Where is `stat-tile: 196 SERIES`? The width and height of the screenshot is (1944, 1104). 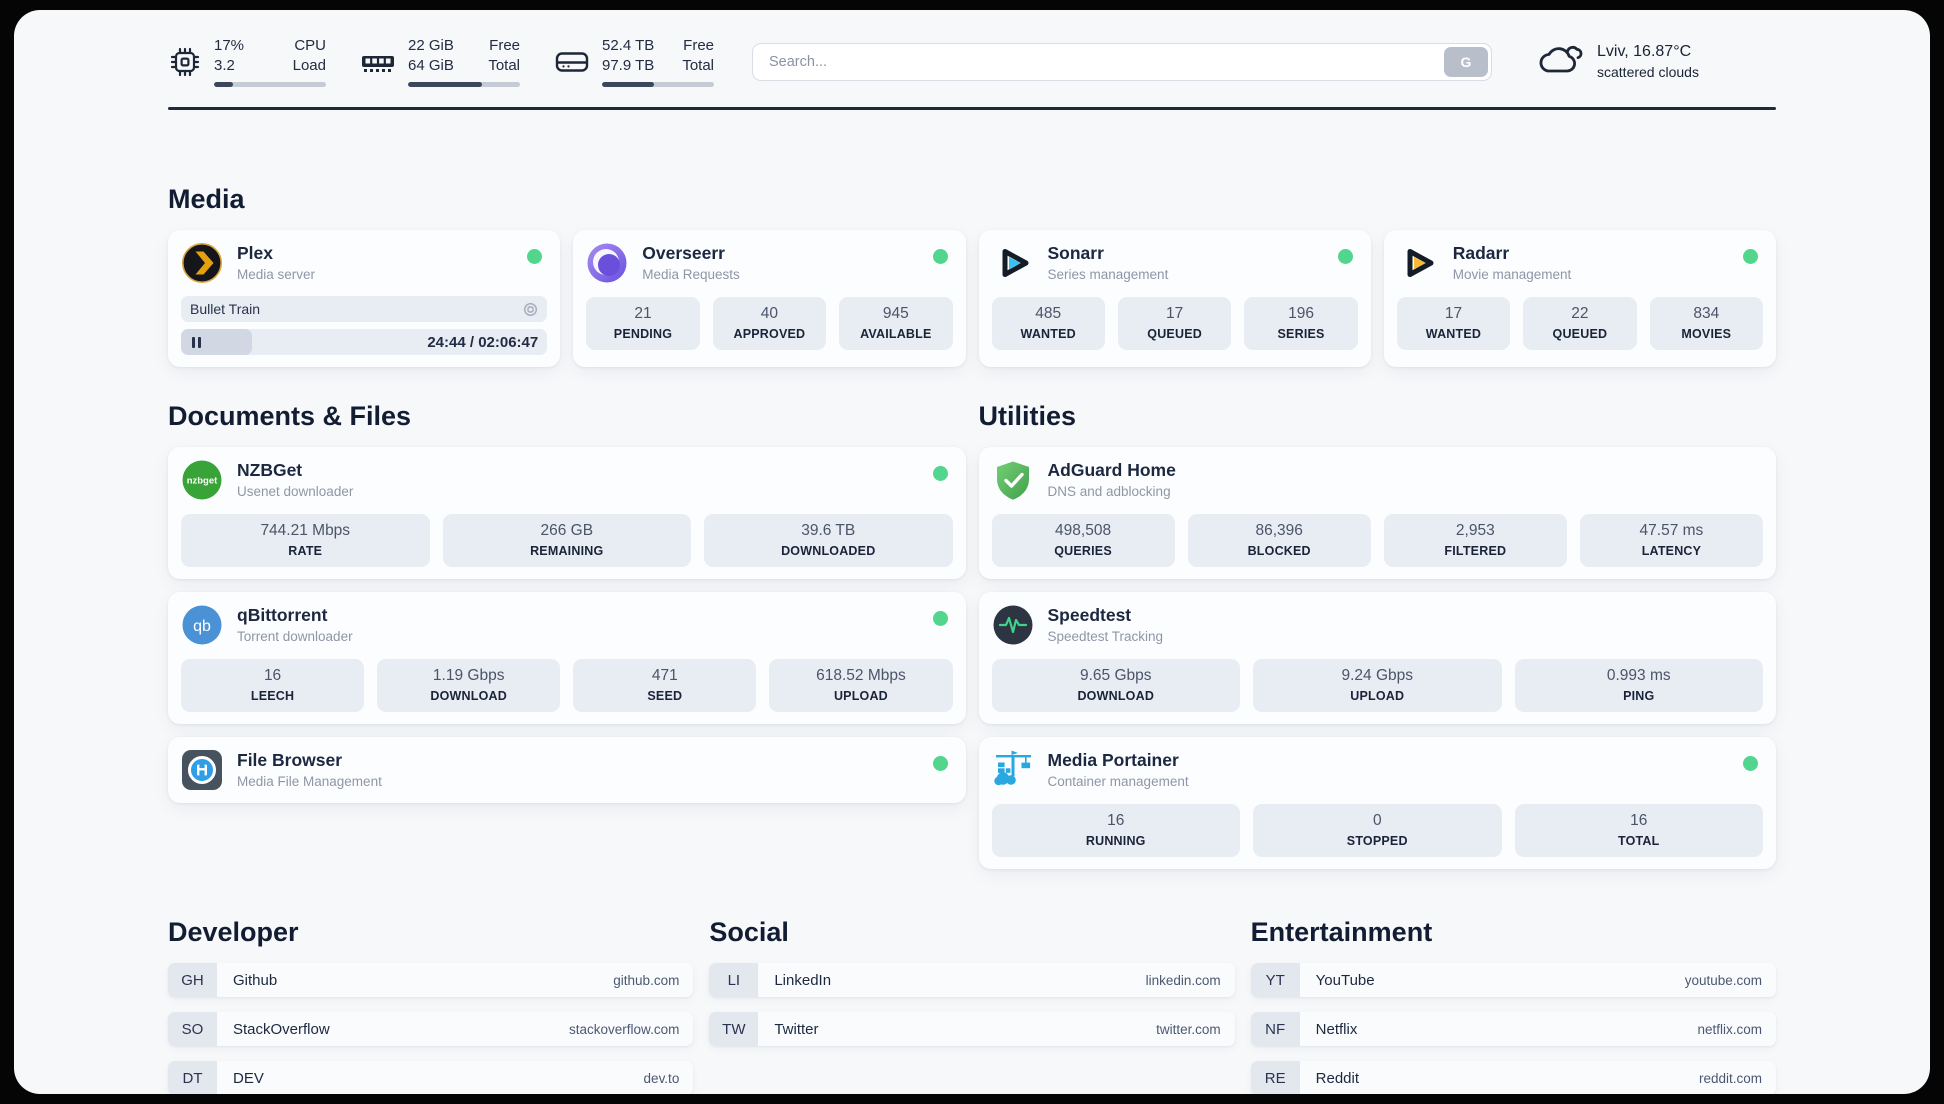 stat-tile: 196 SERIES is located at coordinates (1301, 323).